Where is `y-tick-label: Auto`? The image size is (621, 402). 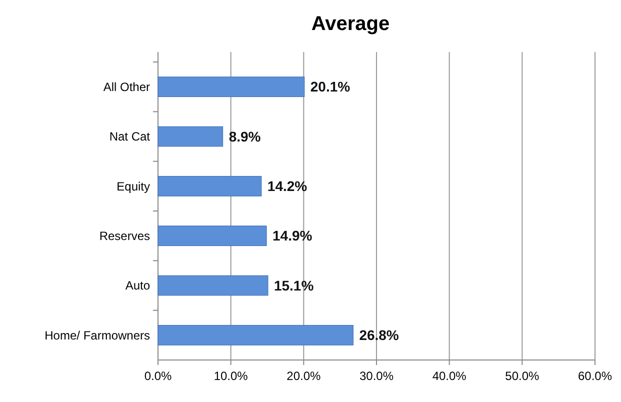
y-tick-label: Auto is located at coordinates (137, 285).